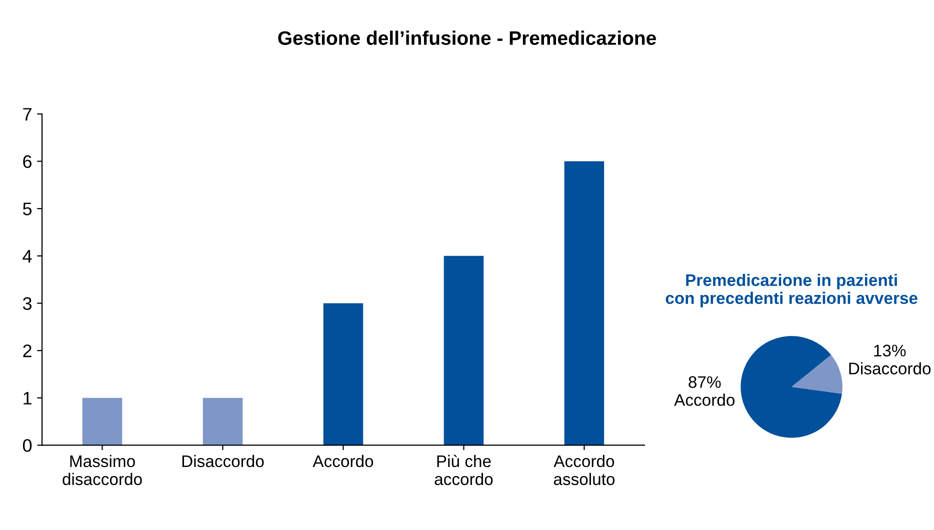 The image size is (934, 530). Describe the element at coordinates (102, 470) in the screenshot. I see `x-tick-label: Massimo disaccordo` at that location.